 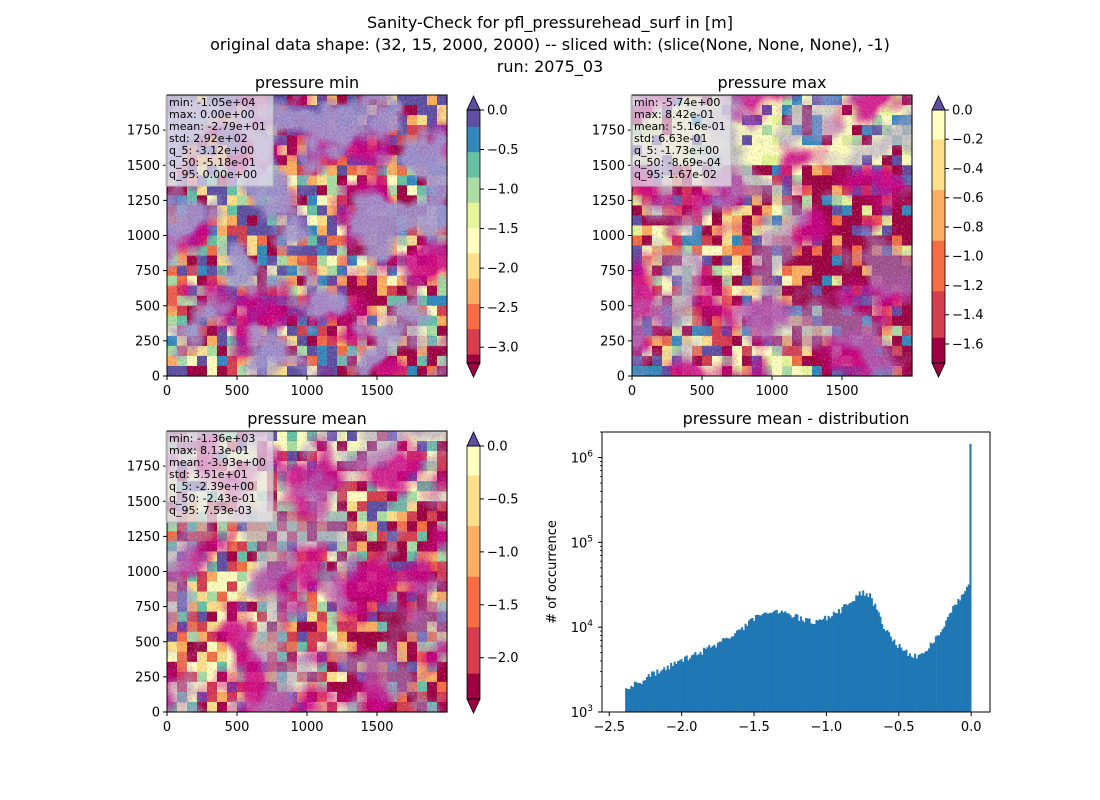 What do you see at coordinates (579, 543) in the screenshot?
I see `y-tick-mantissa: 10` at bounding box center [579, 543].